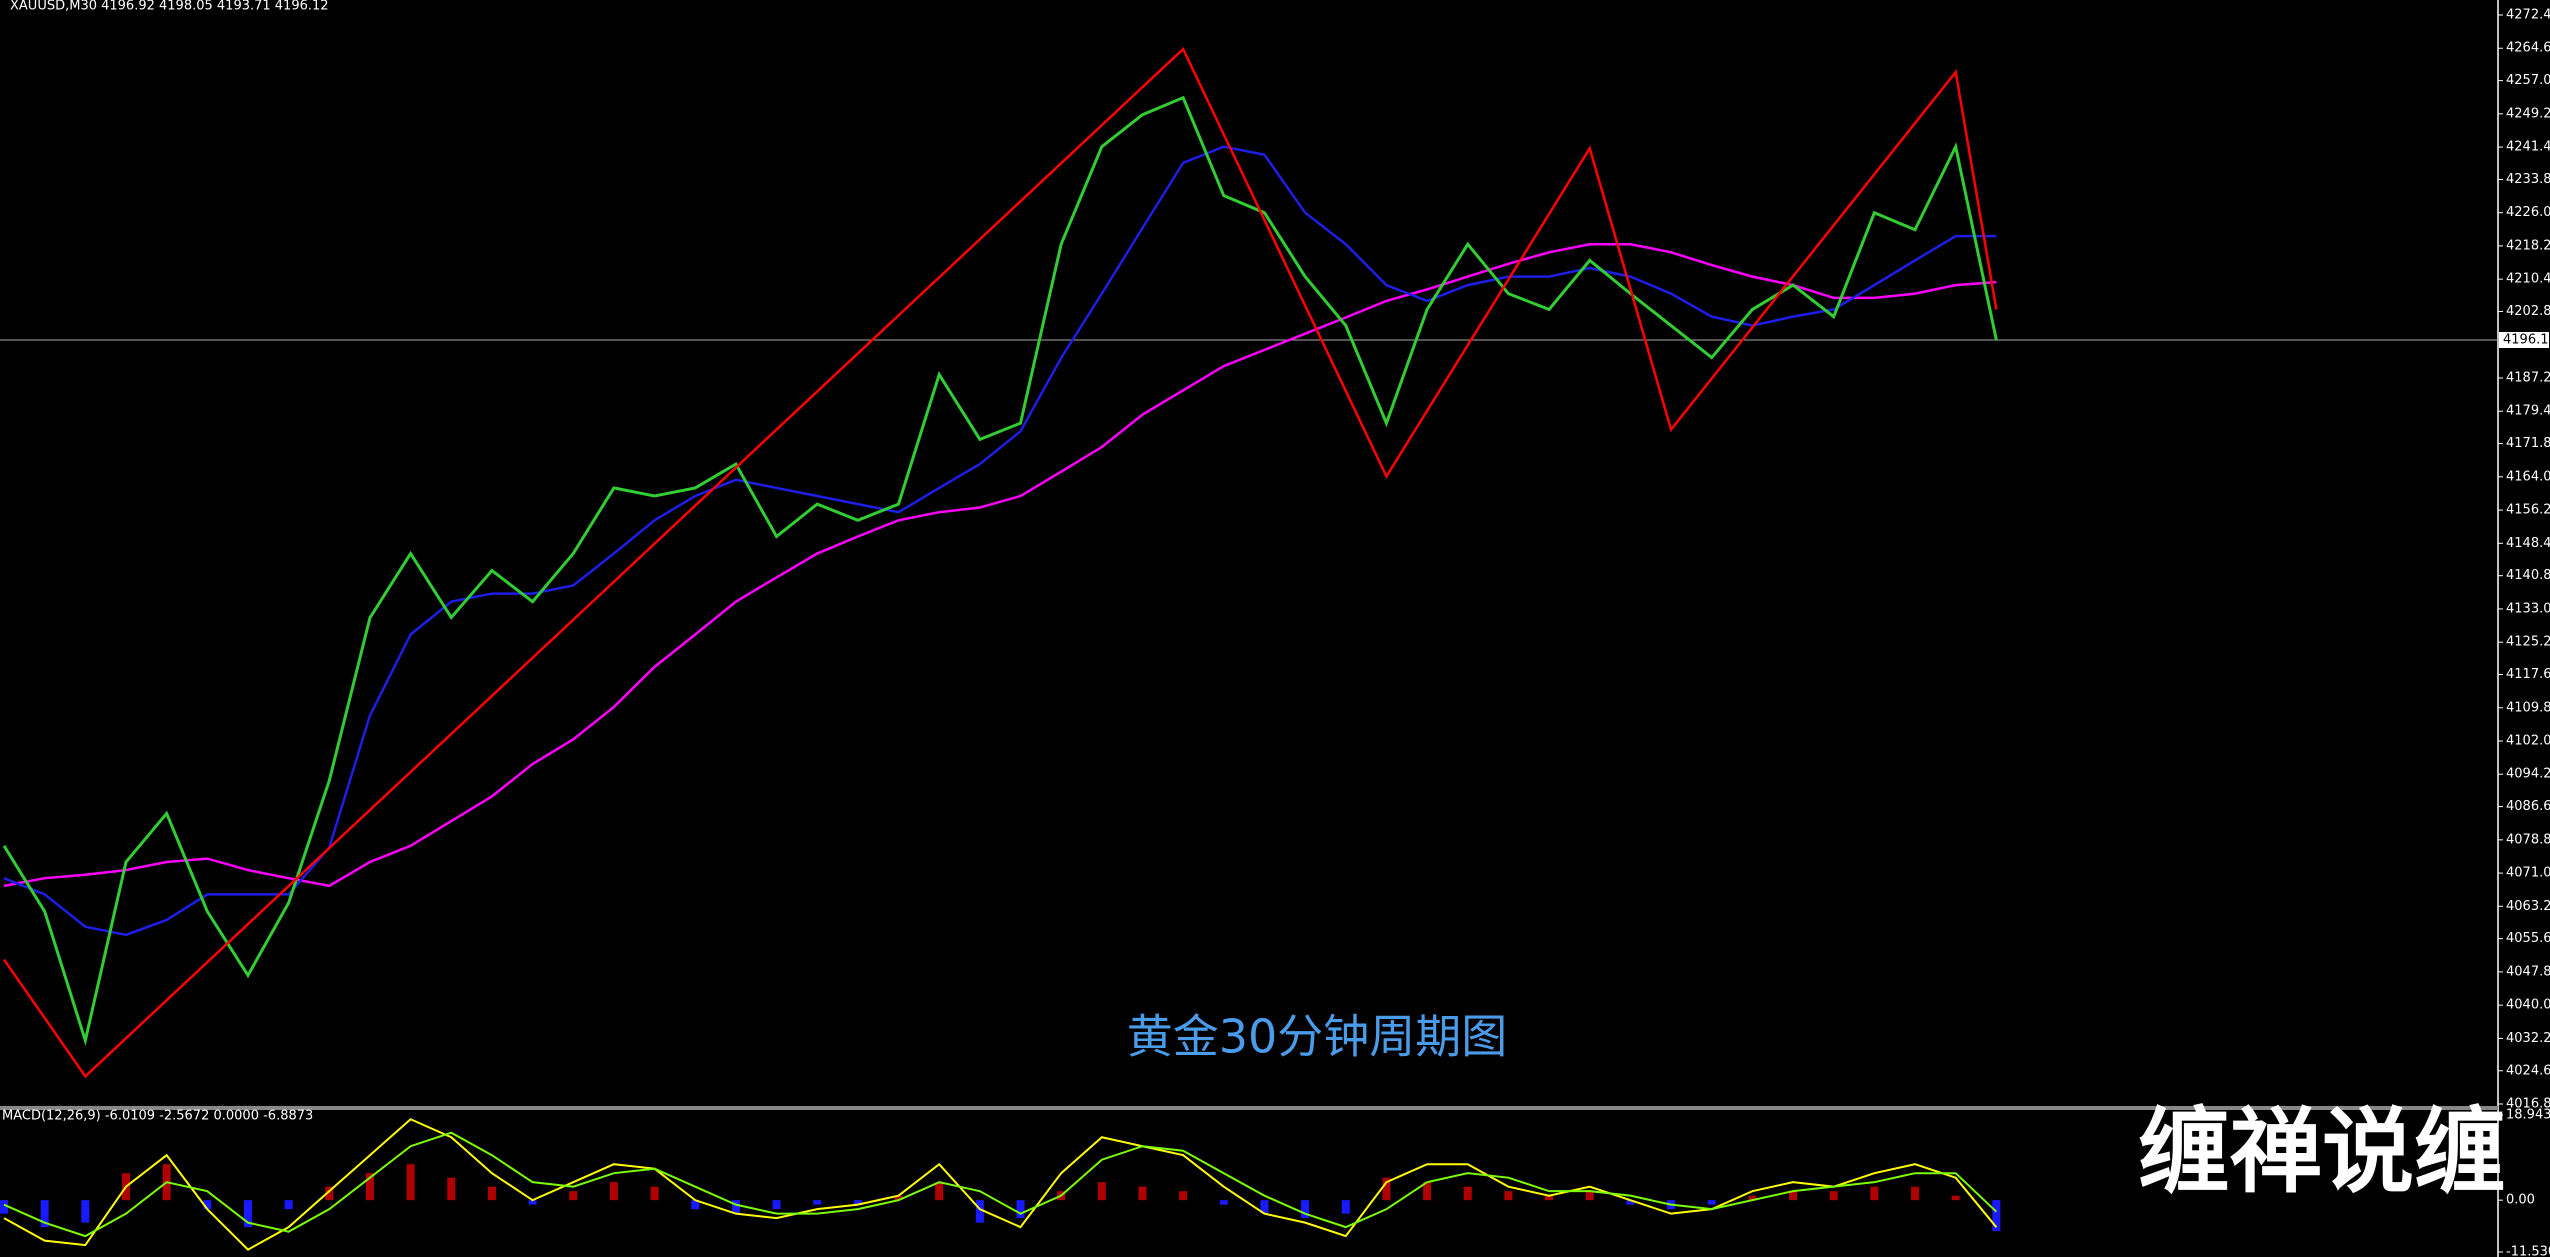 The width and height of the screenshot is (2550, 1257). I want to click on y-tick-label: 4272.40, so click(2528, 15).